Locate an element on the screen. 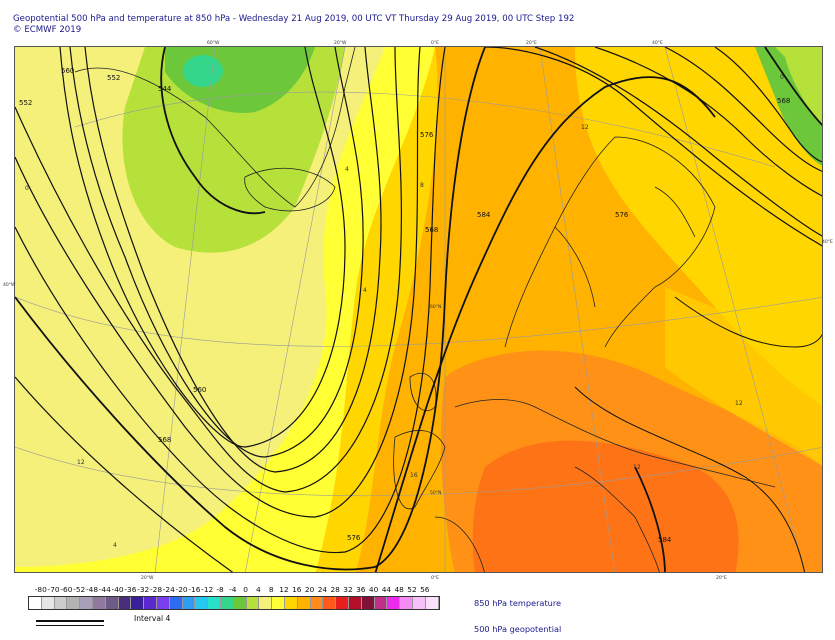 The width and height of the screenshot is (835, 640). legend-value: 0 is located at coordinates (245, 589).